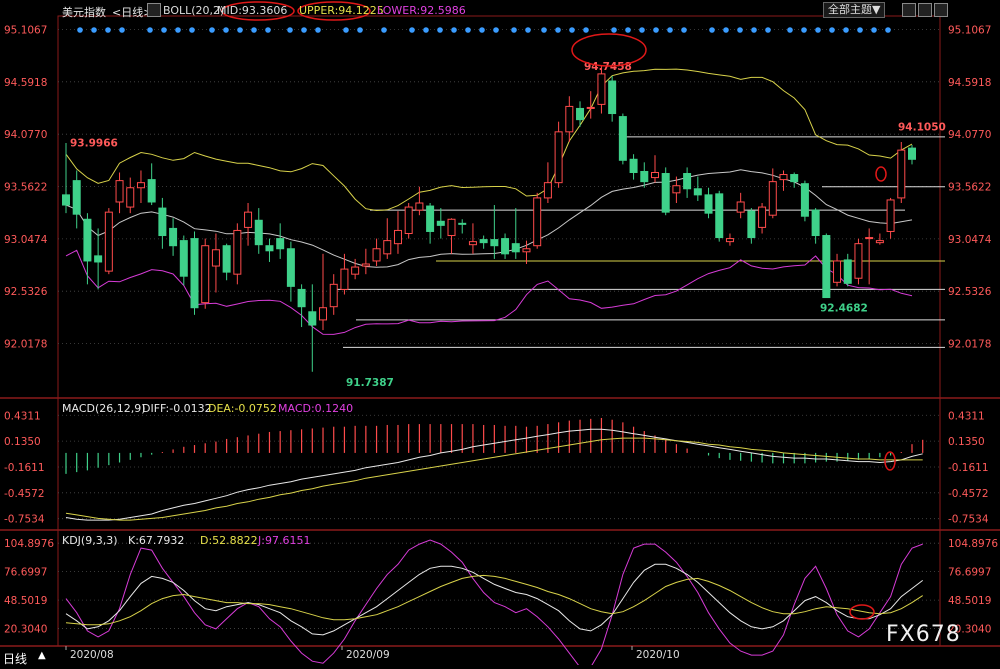 The width and height of the screenshot is (1000, 669). I want to click on close-icon, so click(941, 10).